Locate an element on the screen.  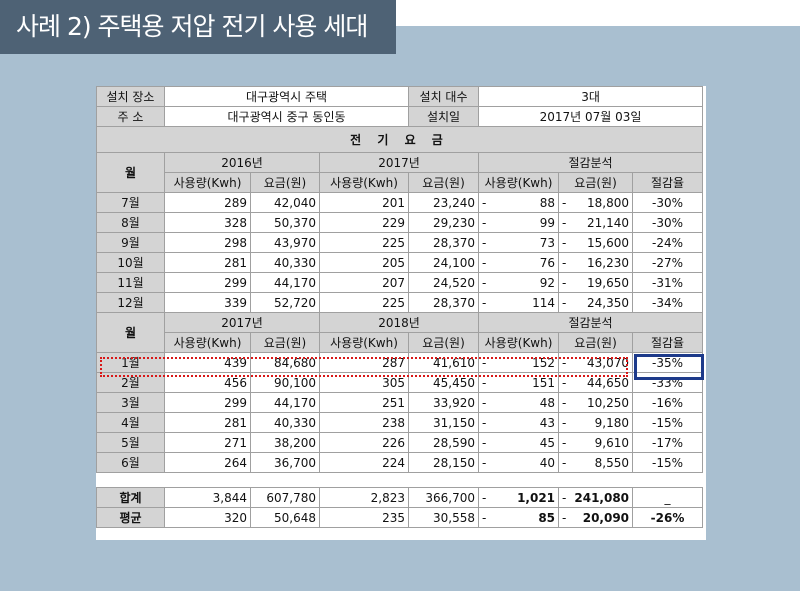
month-cell: 4월 is located at coordinates (130, 422).